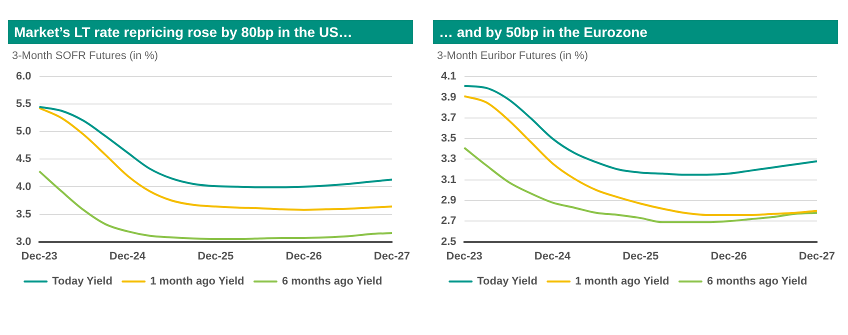 The height and width of the screenshot is (335, 848). What do you see at coordinates (448, 180) in the screenshot?
I see `y-tick-label: 3.1` at bounding box center [448, 180].